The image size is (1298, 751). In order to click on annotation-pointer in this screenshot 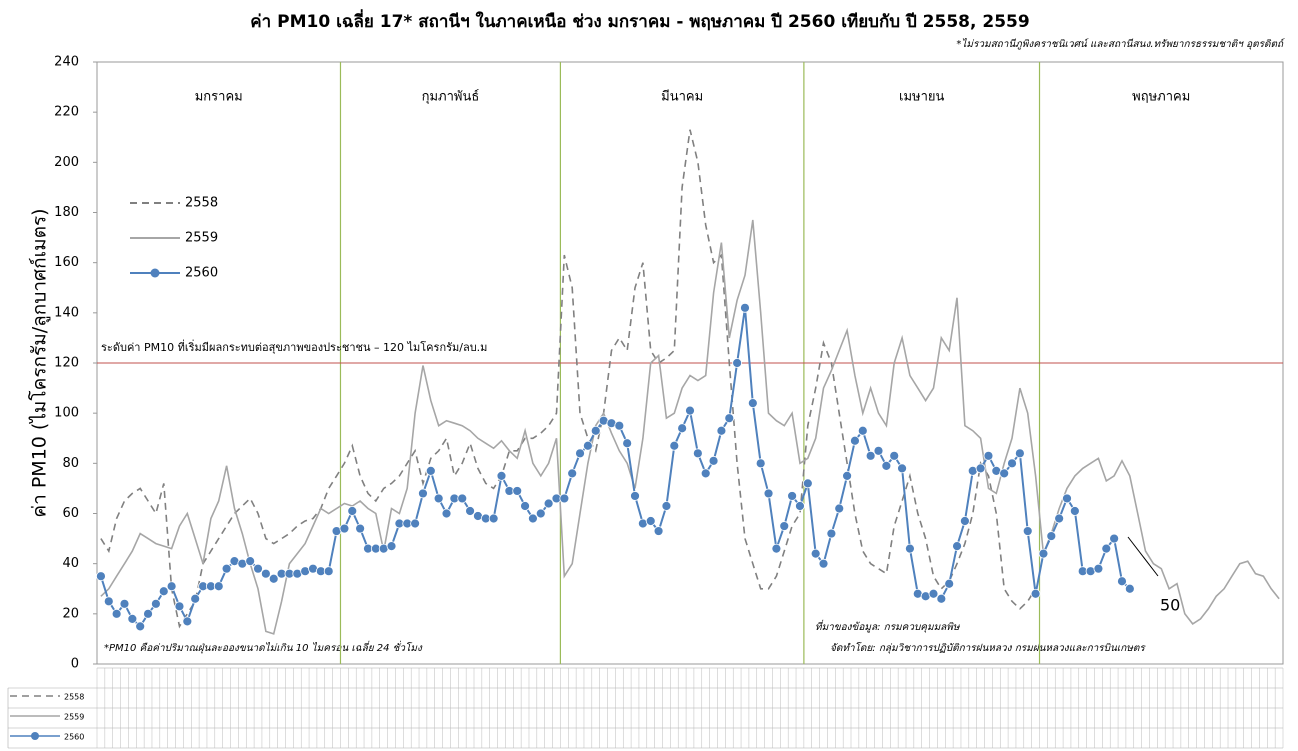, I will do `click(1143, 556)`.